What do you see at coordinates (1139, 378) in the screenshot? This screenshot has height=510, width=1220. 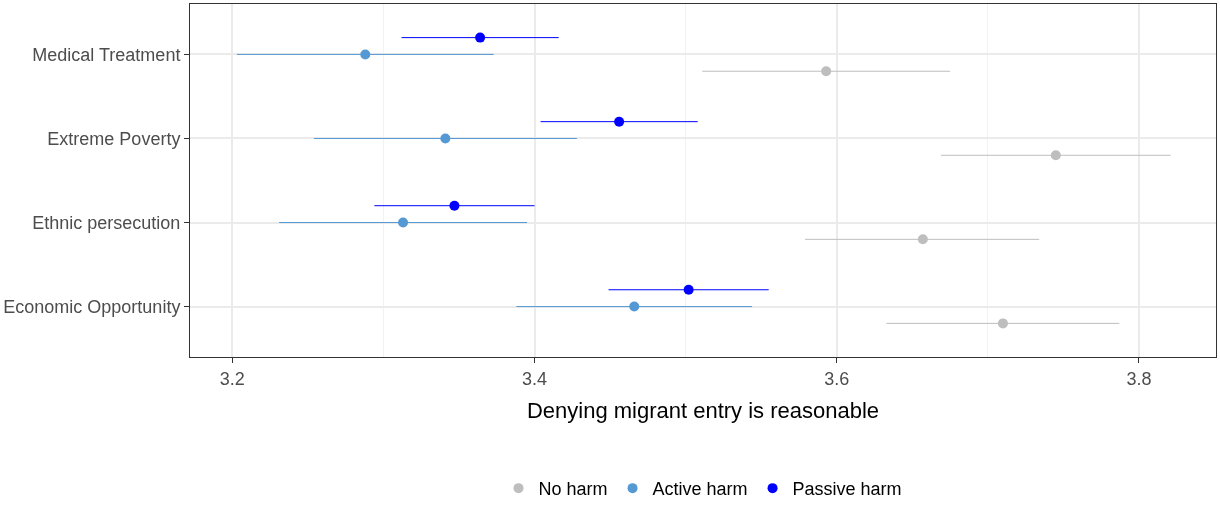 I see `x-tick-label: 3.8` at bounding box center [1139, 378].